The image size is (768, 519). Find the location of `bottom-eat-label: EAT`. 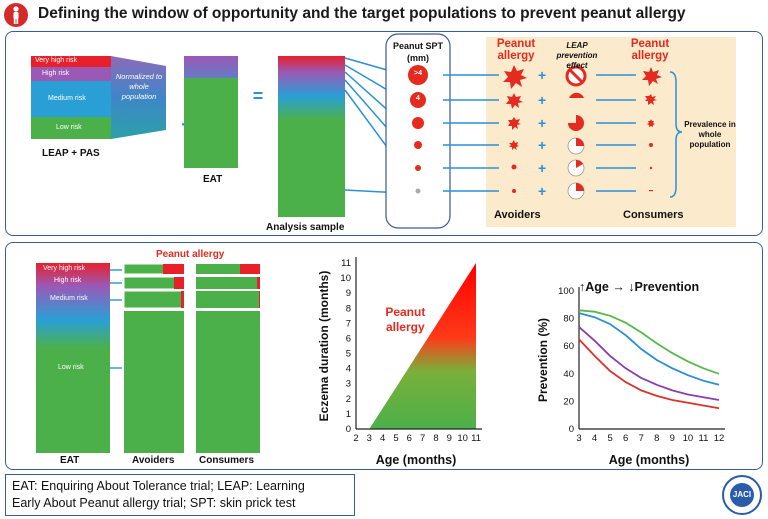

bottom-eat-label: EAT is located at coordinates (70, 460).